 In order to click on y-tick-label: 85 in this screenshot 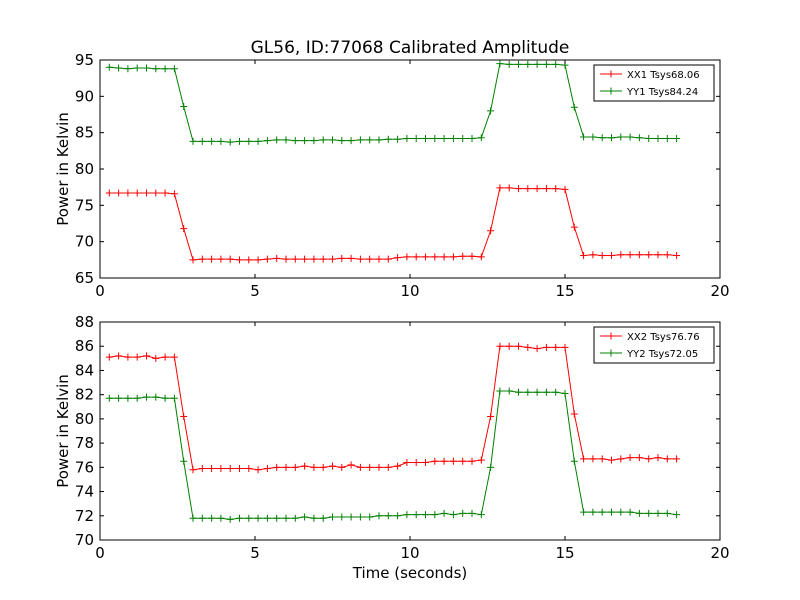, I will do `click(84, 133)`.